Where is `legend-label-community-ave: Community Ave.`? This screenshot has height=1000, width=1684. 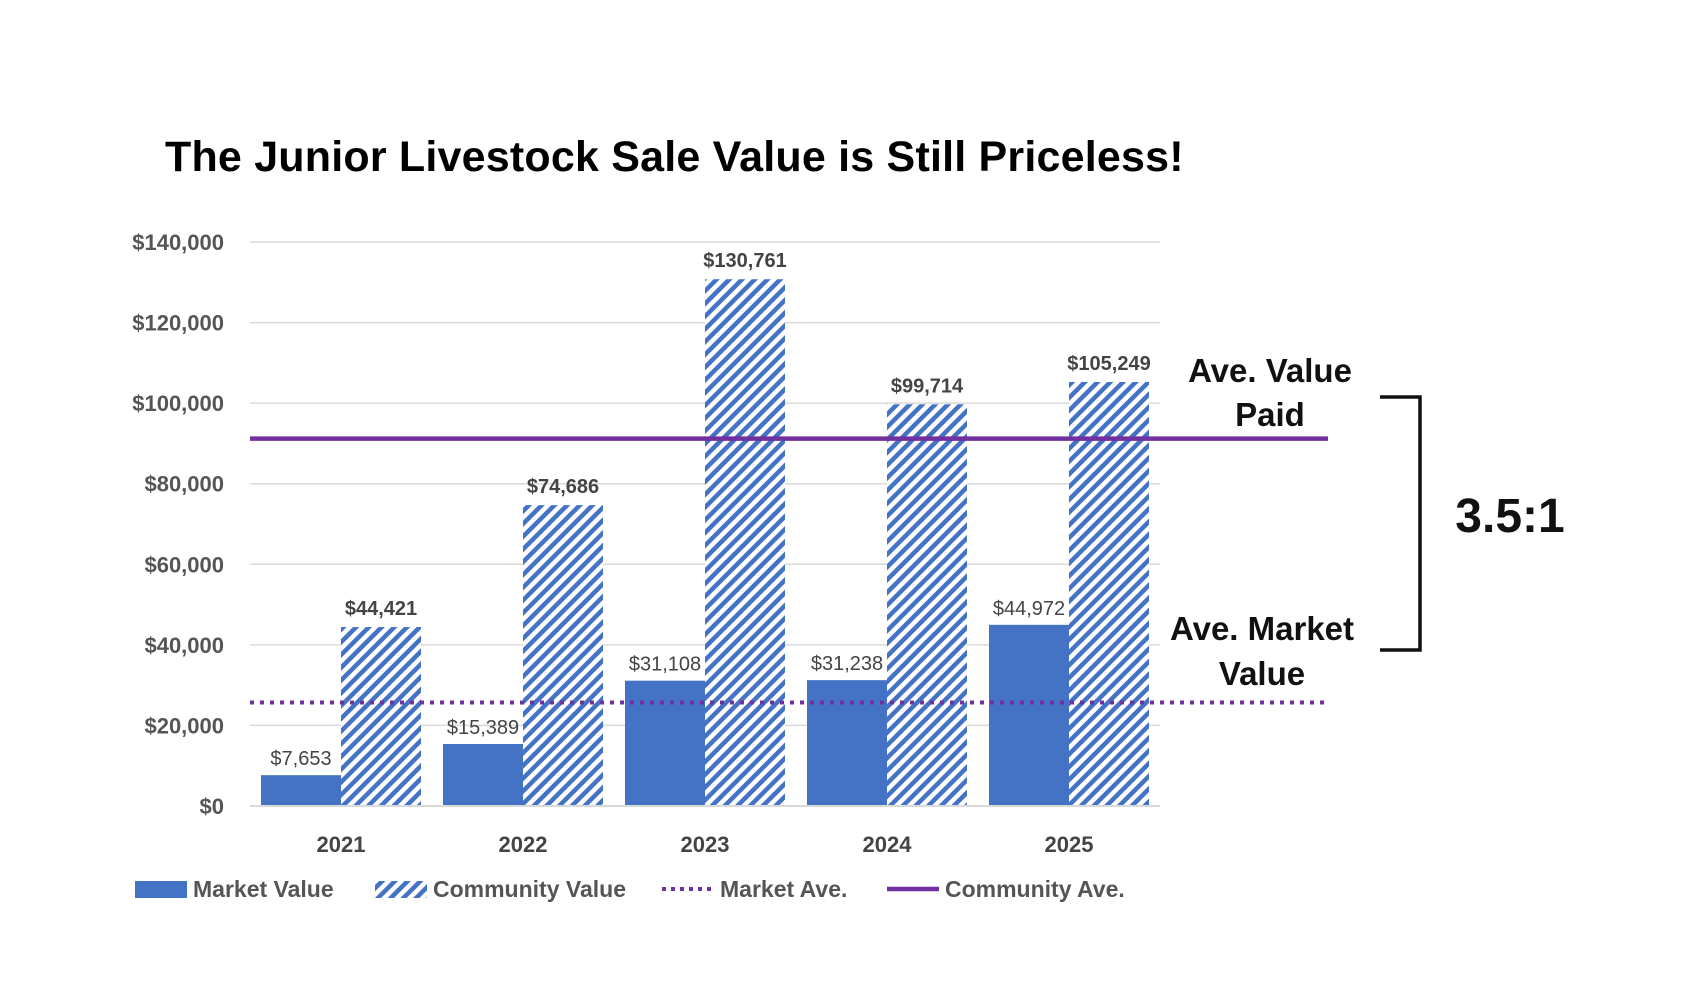 legend-label-community-ave: Community Ave. is located at coordinates (1035, 889).